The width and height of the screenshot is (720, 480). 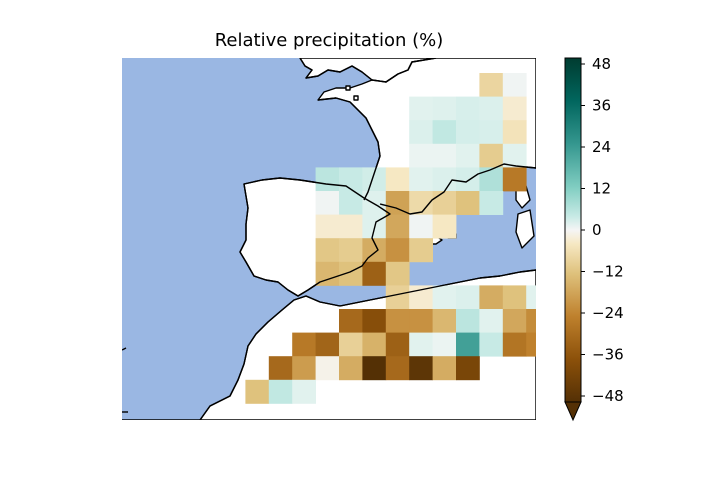 I want to click on iberia-coastline, so click(x=315, y=237).